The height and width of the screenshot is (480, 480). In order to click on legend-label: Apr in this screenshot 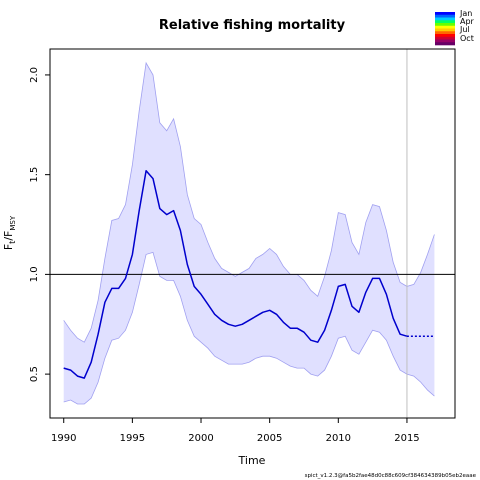, I will do `click(467, 21)`.